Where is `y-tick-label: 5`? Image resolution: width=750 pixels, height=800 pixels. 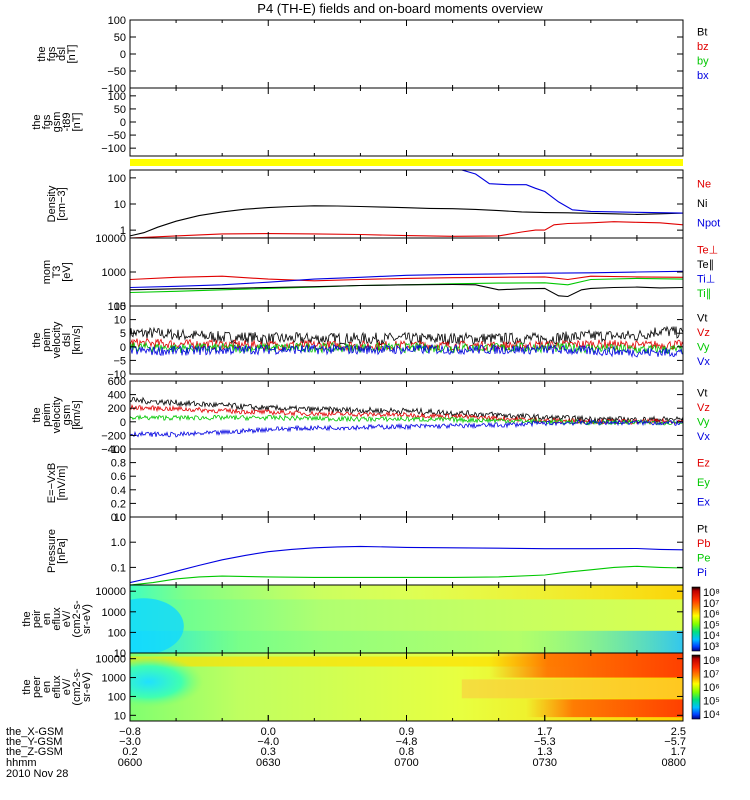 y-tick-label: 5 is located at coordinates (123, 334).